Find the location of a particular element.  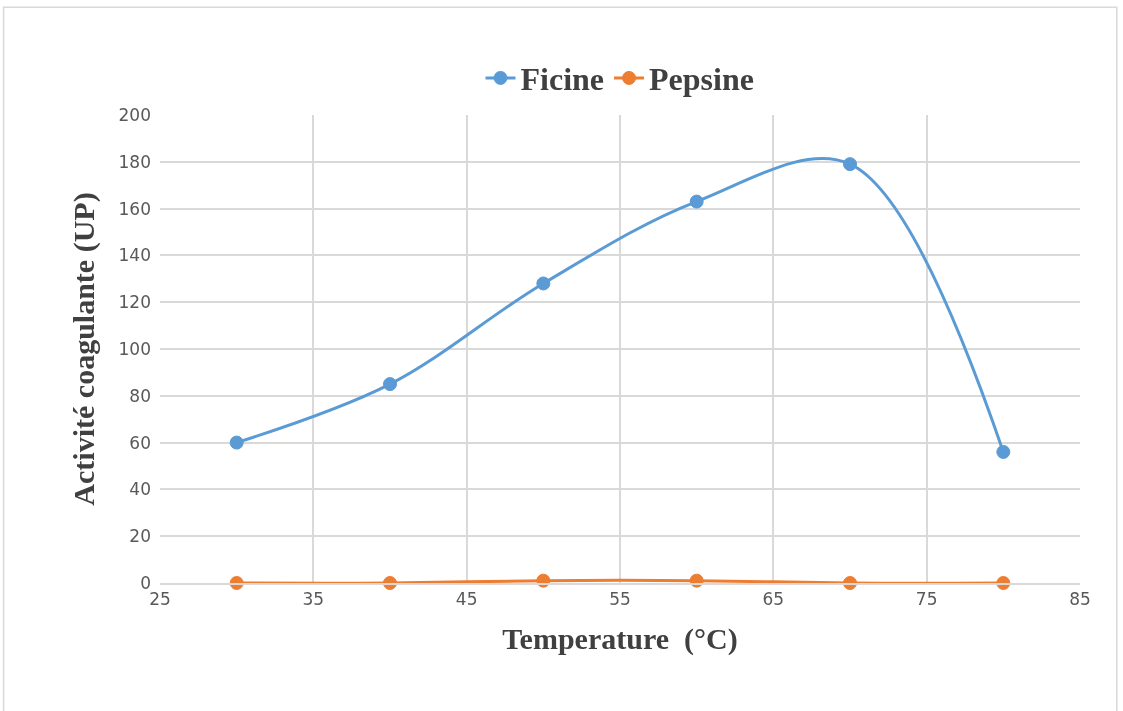

y-tick-label: 100 is located at coordinates (134, 348).